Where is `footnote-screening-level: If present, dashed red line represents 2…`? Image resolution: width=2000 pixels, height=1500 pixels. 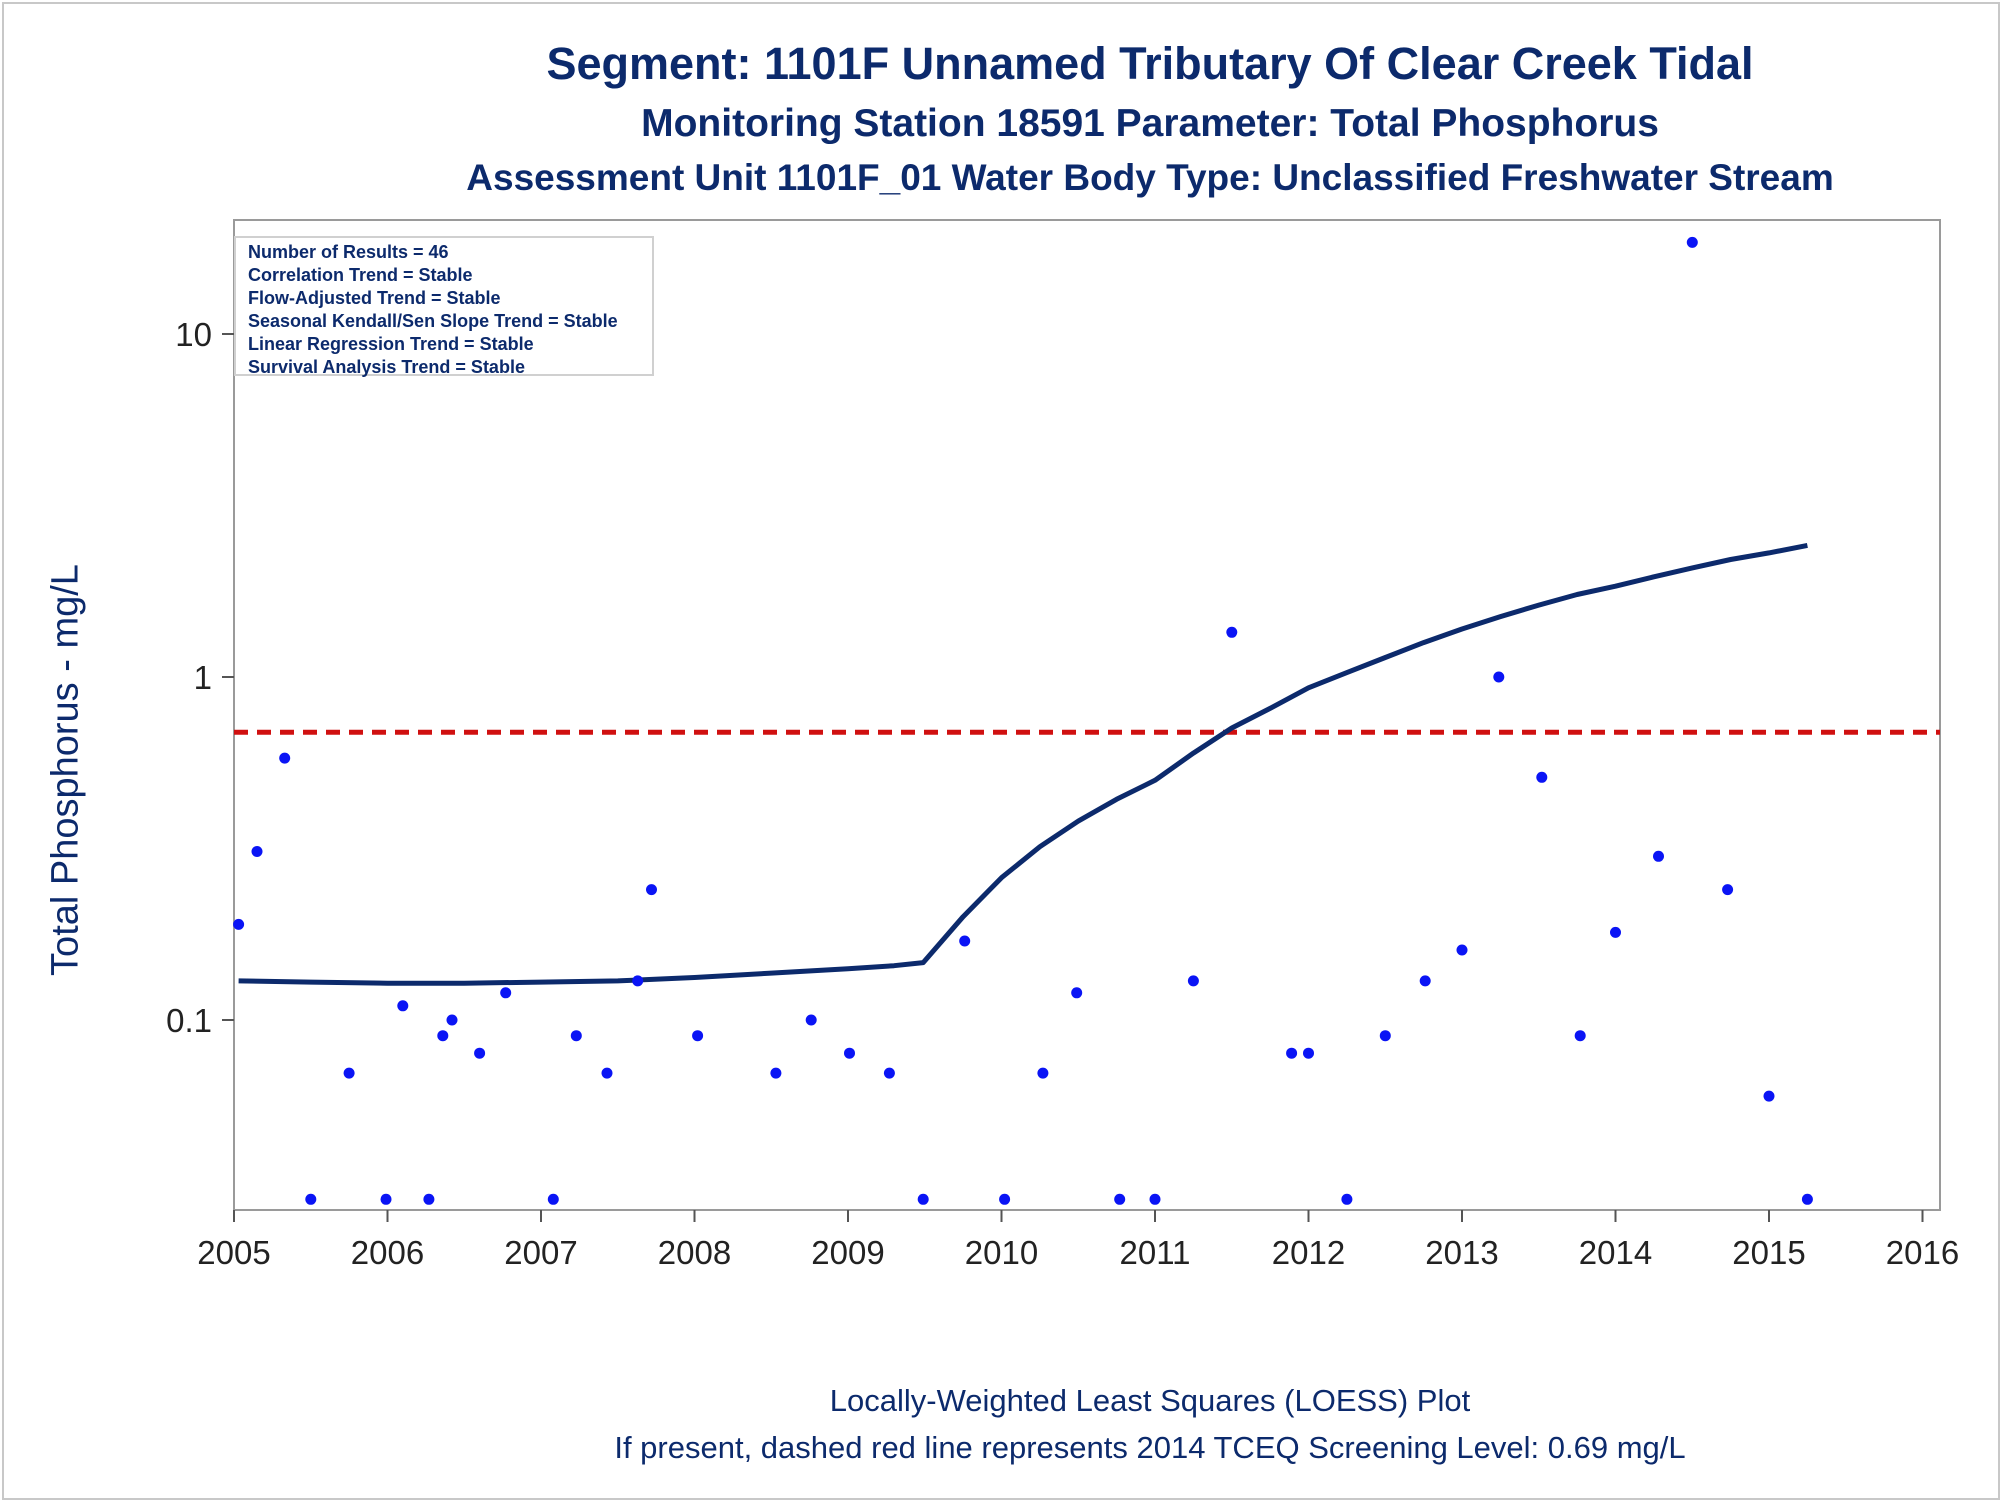
footnote-screening-level: If present, dashed red line represents 2… is located at coordinates (1150, 1447).